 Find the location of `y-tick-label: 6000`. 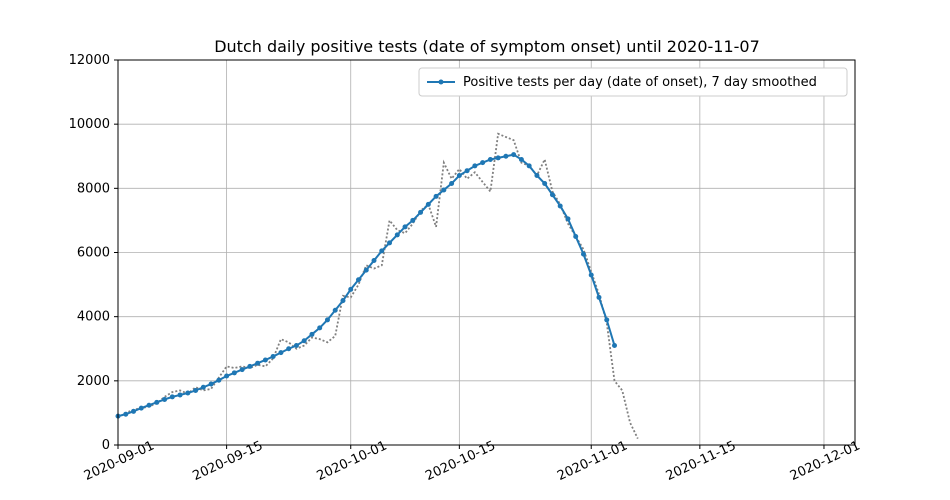

y-tick-label: 6000 is located at coordinates (93, 253).